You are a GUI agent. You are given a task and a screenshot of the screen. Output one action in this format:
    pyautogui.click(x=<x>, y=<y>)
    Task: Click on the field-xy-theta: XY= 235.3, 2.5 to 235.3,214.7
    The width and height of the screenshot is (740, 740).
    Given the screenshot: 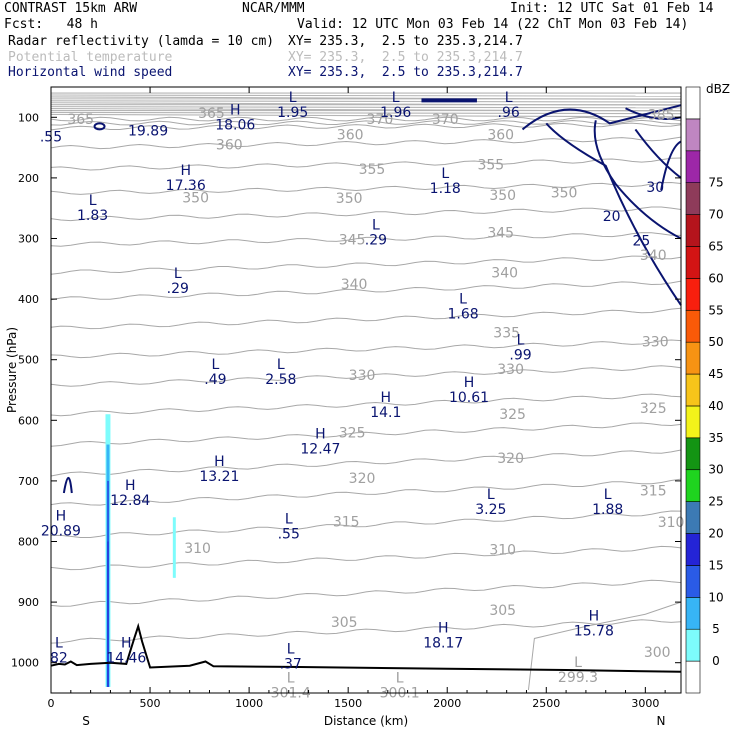 What is the action you would take?
    pyautogui.click(x=405, y=57)
    